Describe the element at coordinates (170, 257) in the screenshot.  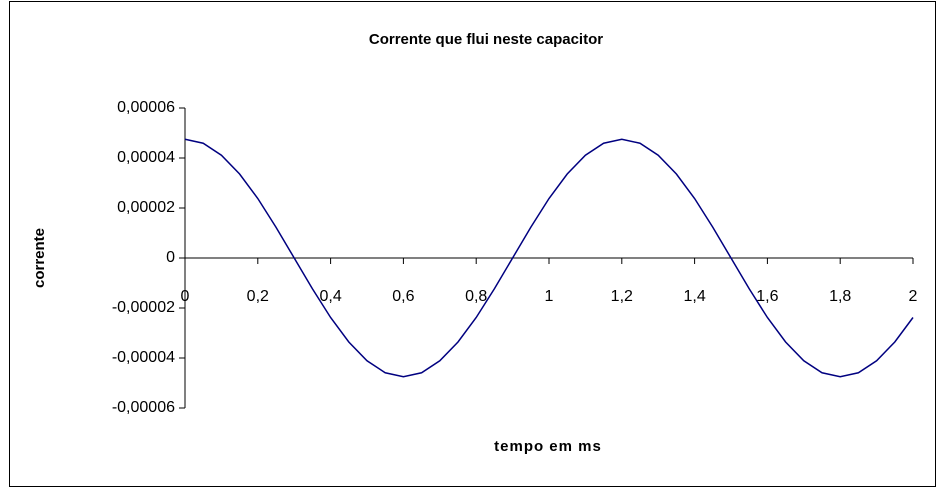
I see `y-tick-label: 0` at that location.